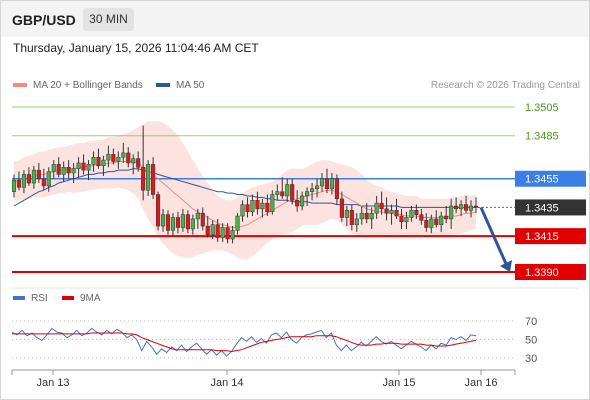 Image resolution: width=590 pixels, height=400 pixels. What do you see at coordinates (494, 236) in the screenshot?
I see `forecast-arrow-shaft` at bounding box center [494, 236].